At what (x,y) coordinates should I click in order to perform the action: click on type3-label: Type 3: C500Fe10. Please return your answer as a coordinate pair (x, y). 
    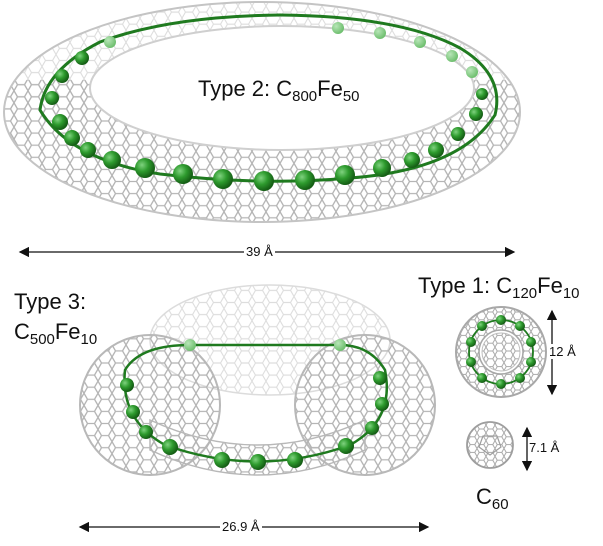
    Looking at the image, I should click on (56, 319).